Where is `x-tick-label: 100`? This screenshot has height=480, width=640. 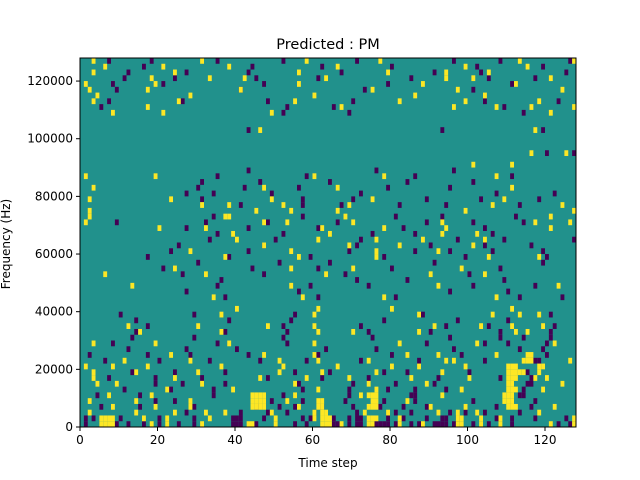
x-tick-label: 100 is located at coordinates (467, 440).